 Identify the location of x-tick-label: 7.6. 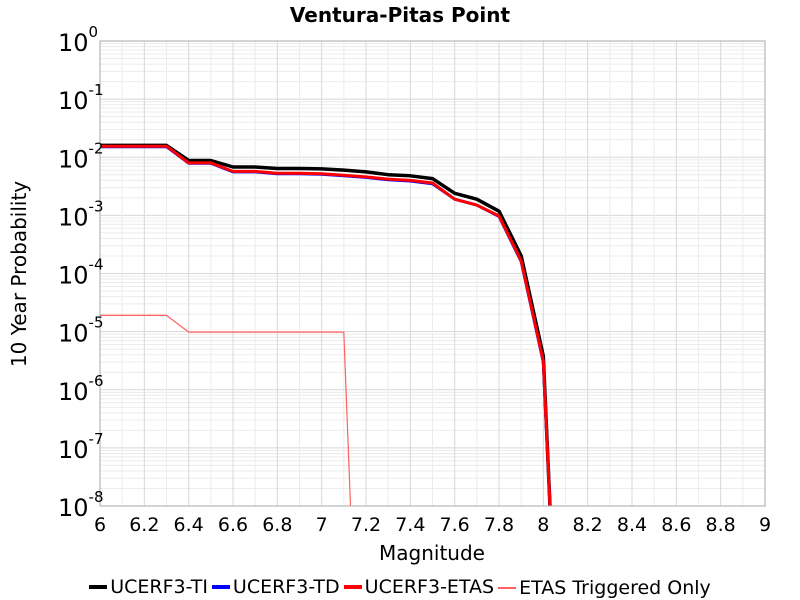
(455, 525).